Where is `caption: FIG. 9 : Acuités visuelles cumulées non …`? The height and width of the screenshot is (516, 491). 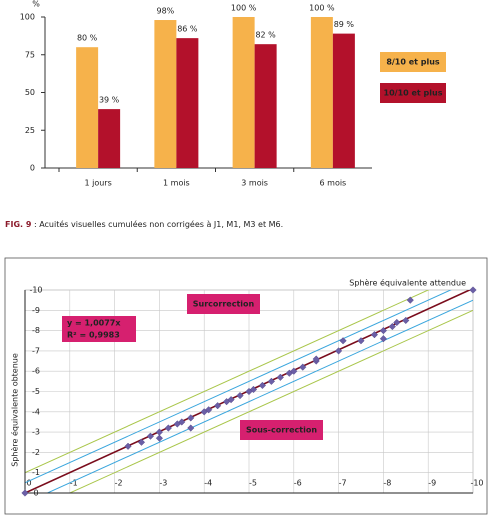
caption: FIG. 9 : Acuités visuelles cumulées non … is located at coordinates (144, 224).